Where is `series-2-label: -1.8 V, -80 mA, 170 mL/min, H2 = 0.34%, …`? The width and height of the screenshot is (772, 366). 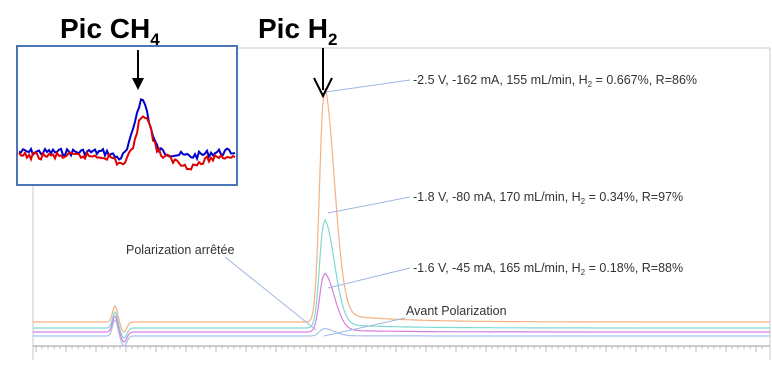 series-2-label: -1.8 V, -80 mA, 170 mL/min, H2 = 0.34%, … is located at coordinates (548, 198).